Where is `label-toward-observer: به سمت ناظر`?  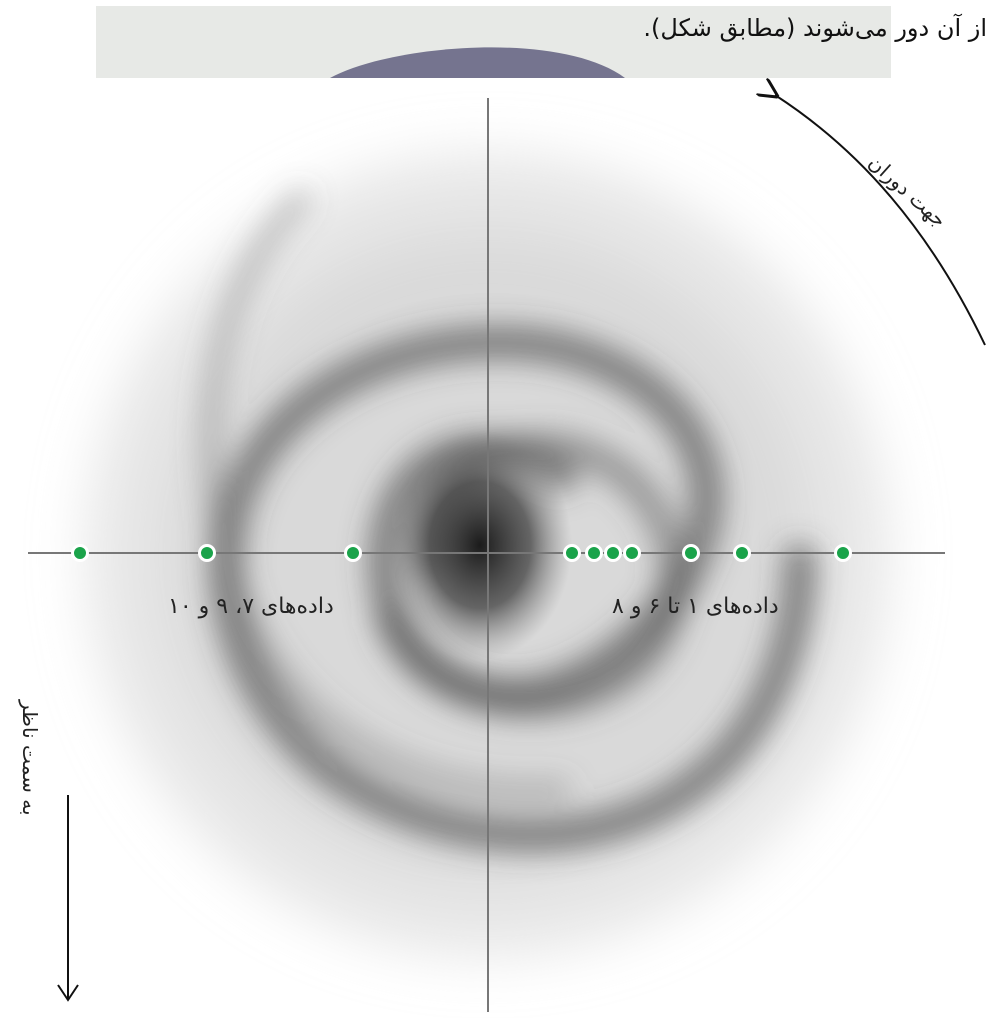 label-toward-observer: به سمت ناظر is located at coordinates (30, 758).